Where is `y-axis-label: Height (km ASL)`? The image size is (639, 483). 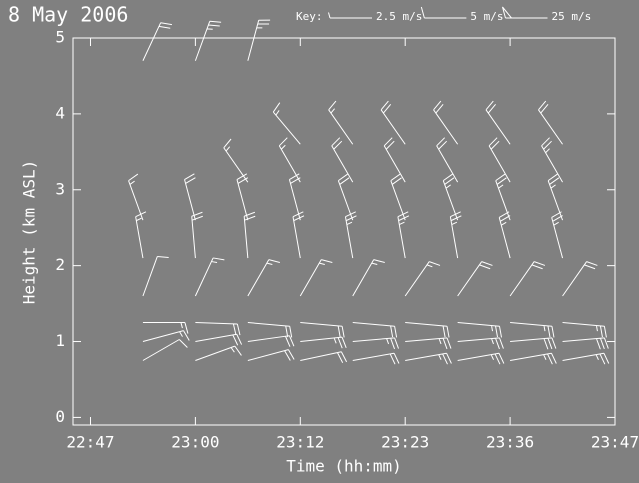
y-axis-label: Height (km ASL) is located at coordinates (29, 232).